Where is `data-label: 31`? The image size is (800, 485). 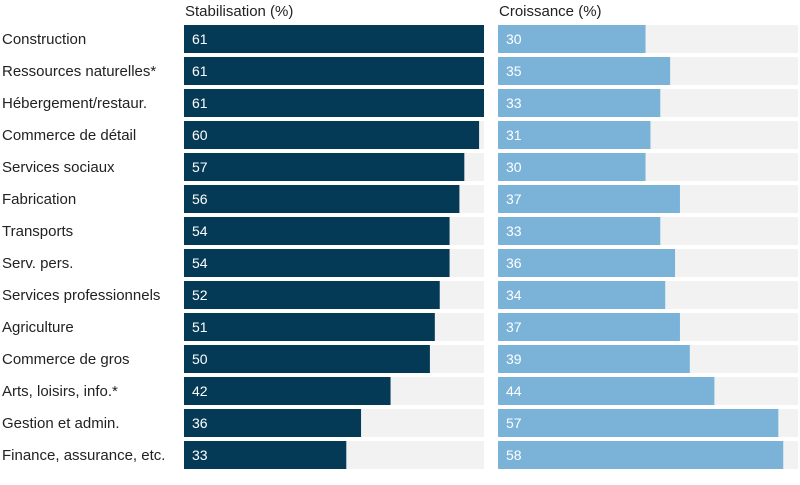 data-label: 31 is located at coordinates (514, 135).